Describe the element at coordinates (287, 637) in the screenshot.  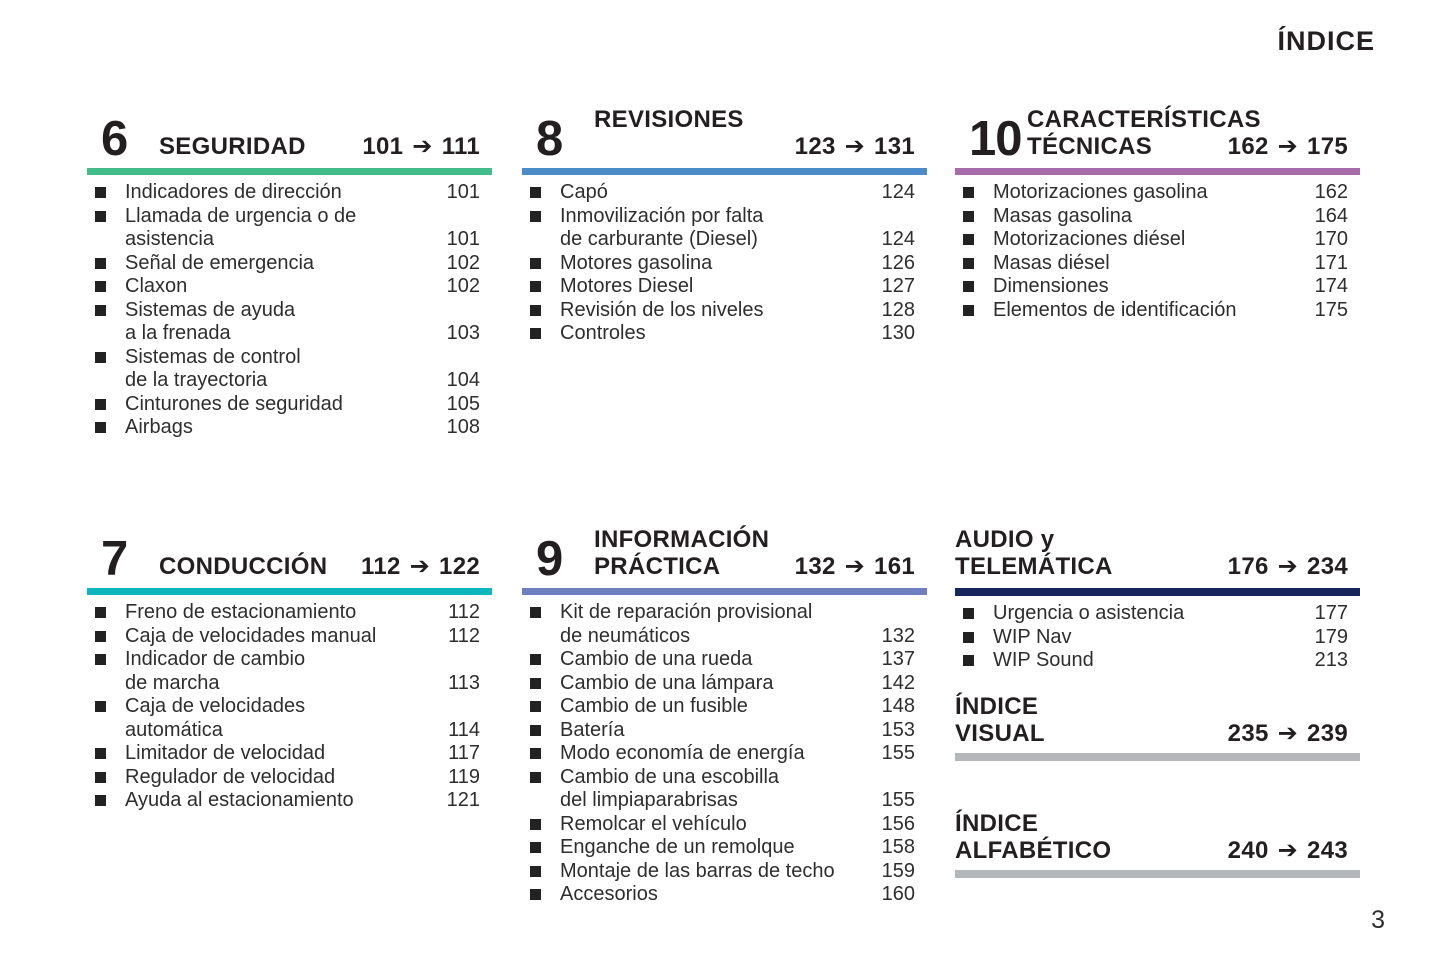
I see `toc-item: Caja de velocidades manual 112` at that location.